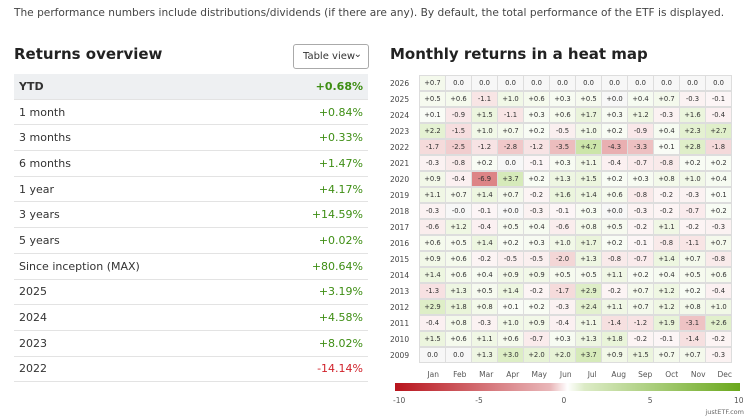 The height and width of the screenshot is (420, 756). I want to click on heatmap-cell: +1.2, so click(666, 307).